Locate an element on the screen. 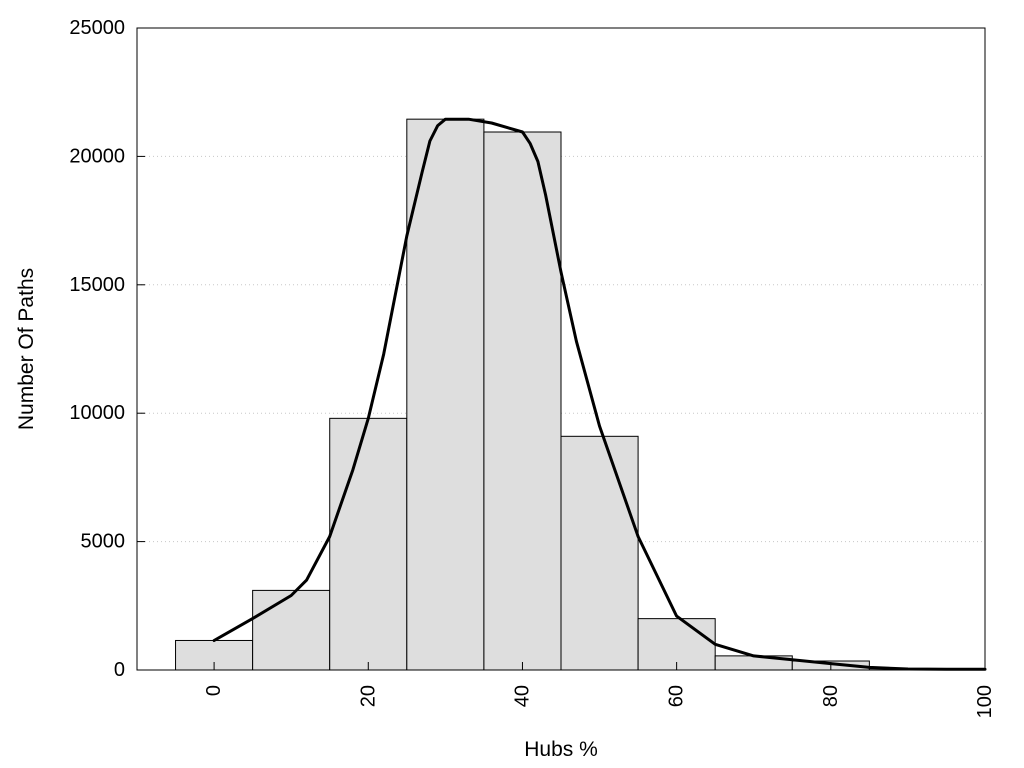 This screenshot has height=768, width=1024. x-tick-label-0: 0 is located at coordinates (214, 690).